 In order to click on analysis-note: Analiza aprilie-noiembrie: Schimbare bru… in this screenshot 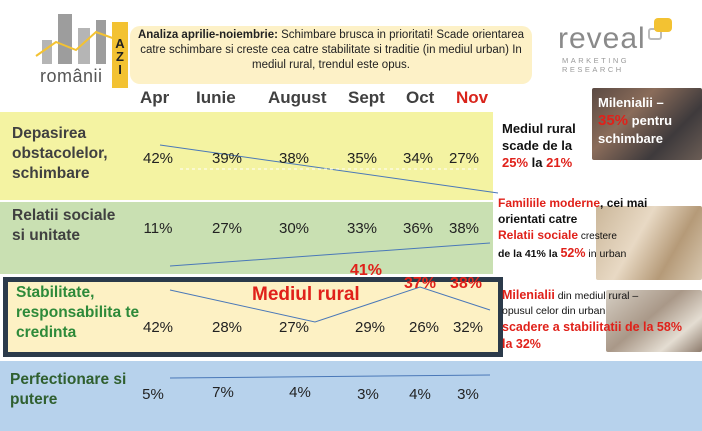, I will do `click(331, 55)`.